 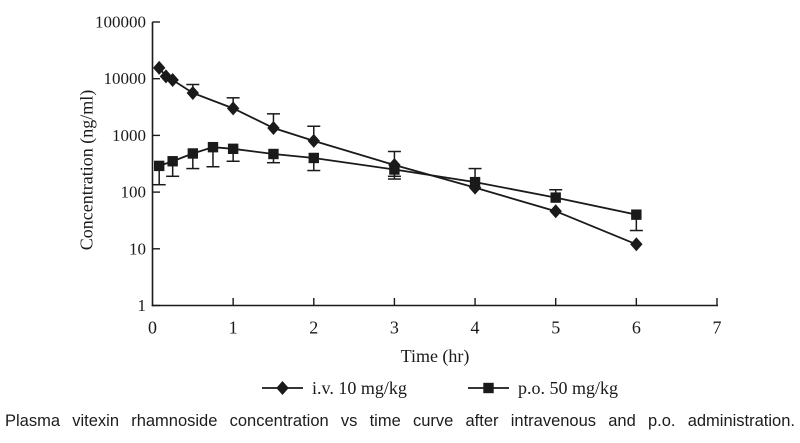 I want to click on legend-item-iv: i.v. 10 mg/kg, so click(x=334, y=388).